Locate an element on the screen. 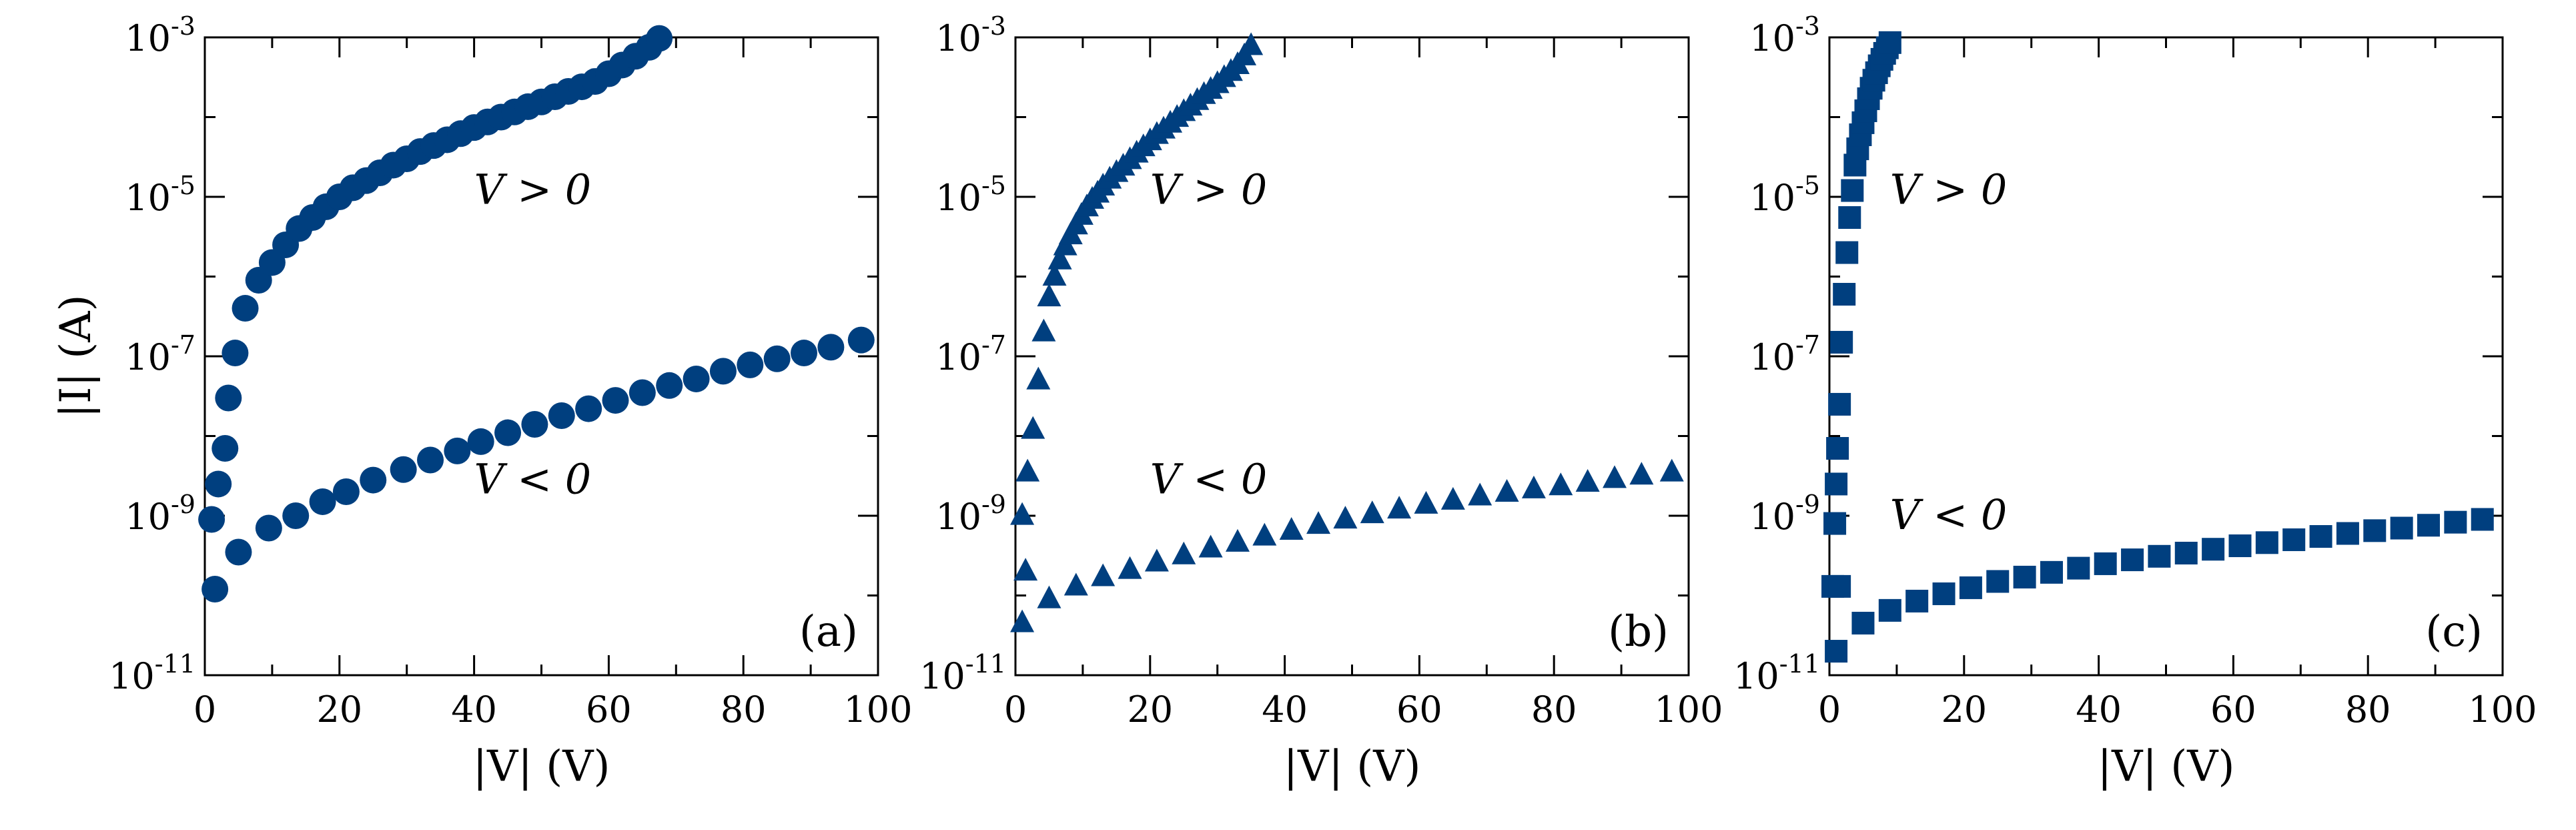 Image resolution: width=2576 pixels, height=830 pixels. series-negative-bias is located at coordinates (1347, 545).